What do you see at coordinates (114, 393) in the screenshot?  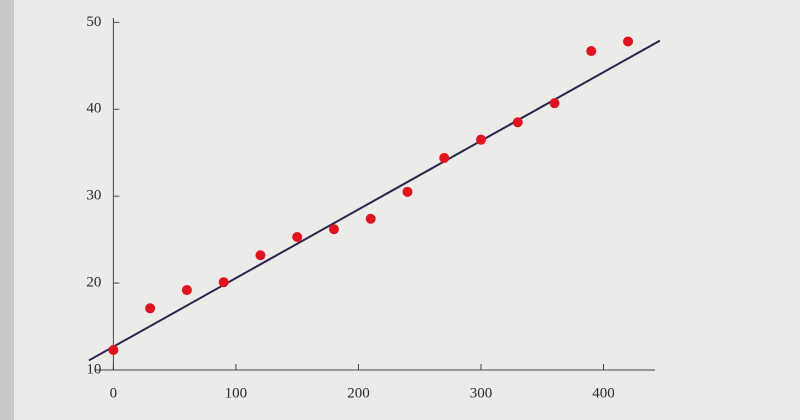 I see `x-tick-label: 0` at bounding box center [114, 393].